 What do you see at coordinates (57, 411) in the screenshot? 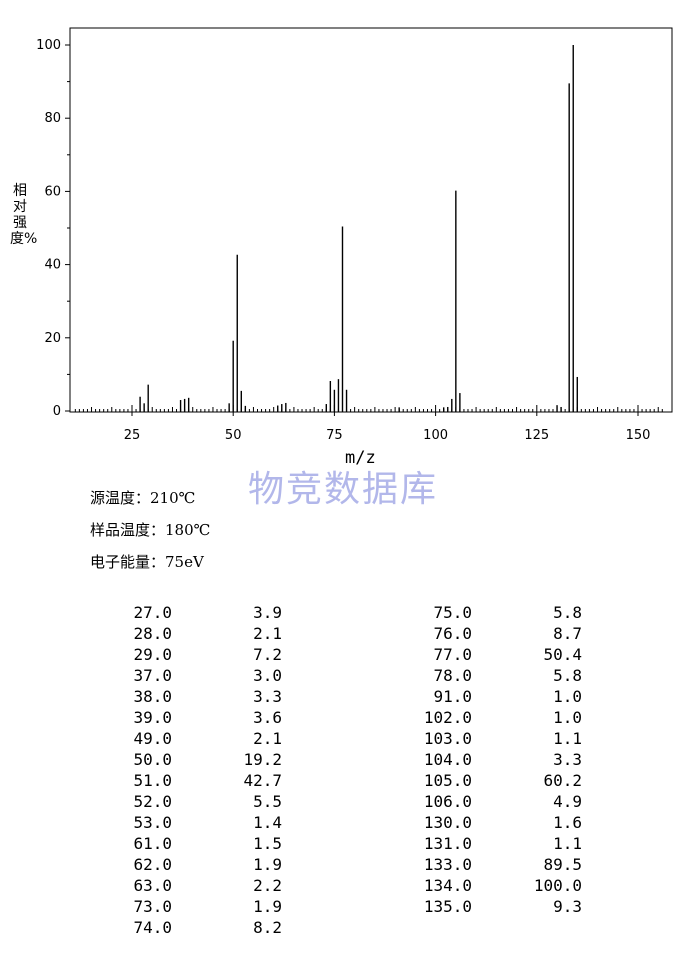
I see `y-tick-label: 0` at bounding box center [57, 411].